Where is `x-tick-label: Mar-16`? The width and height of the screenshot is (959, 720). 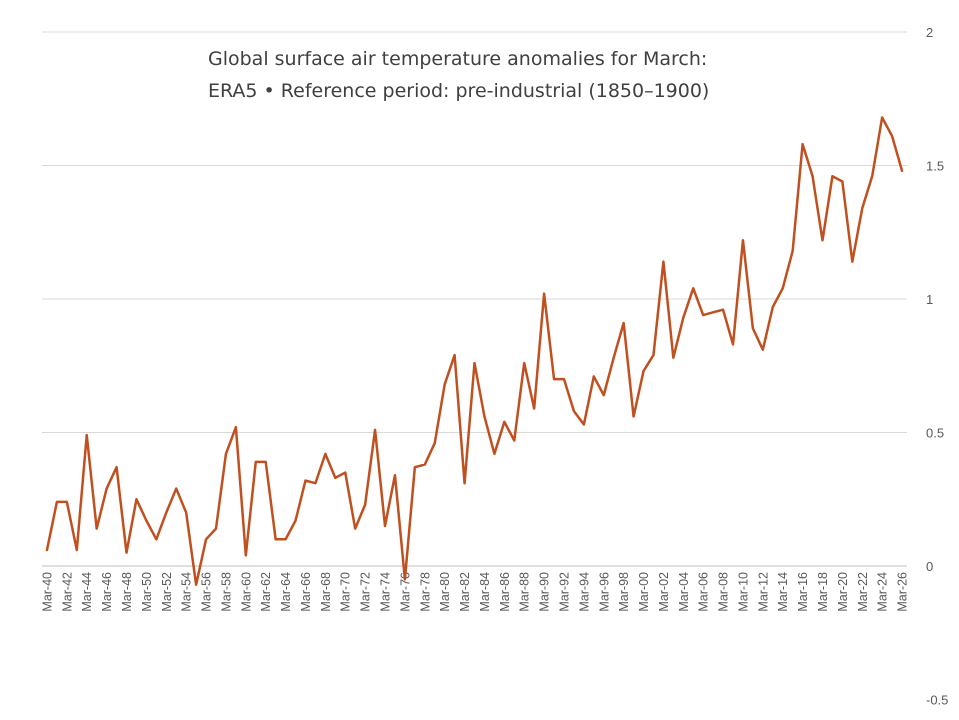 x-tick-label: Mar-16 is located at coordinates (803, 592).